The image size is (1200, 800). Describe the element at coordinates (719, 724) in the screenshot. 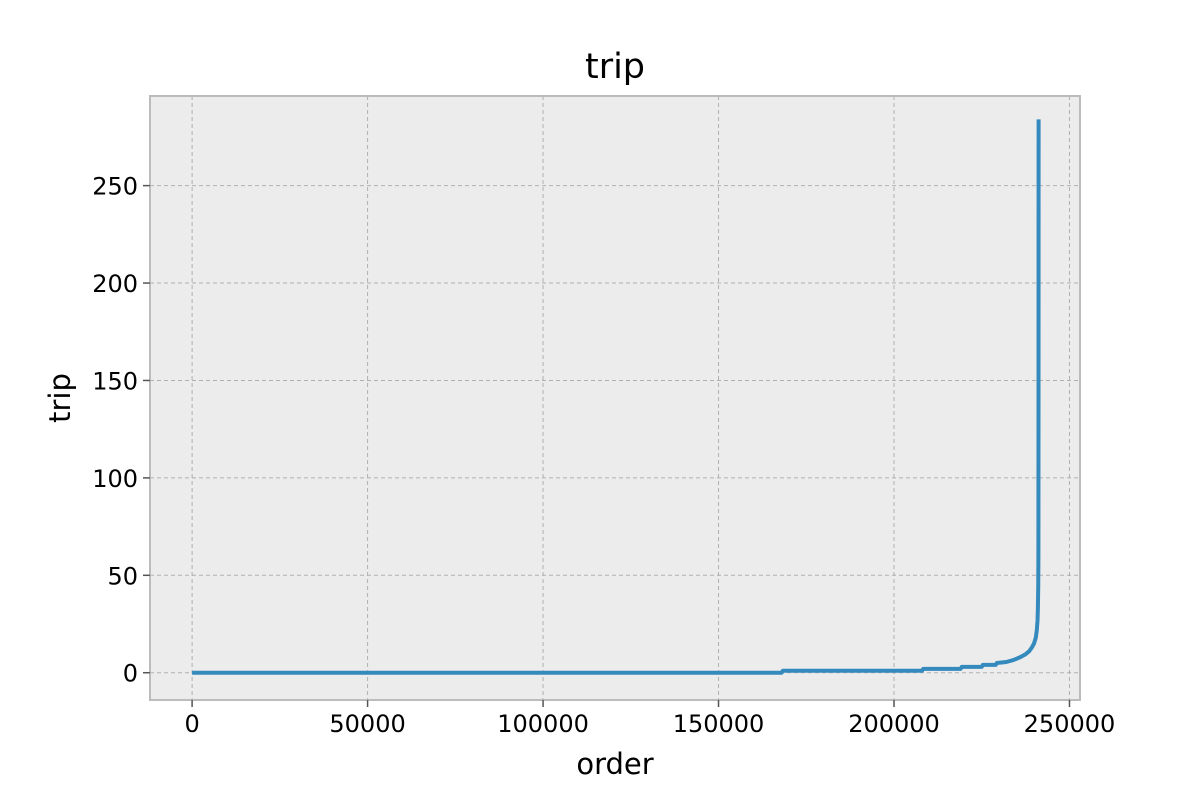

I see `x-tick-label: 150000` at that location.